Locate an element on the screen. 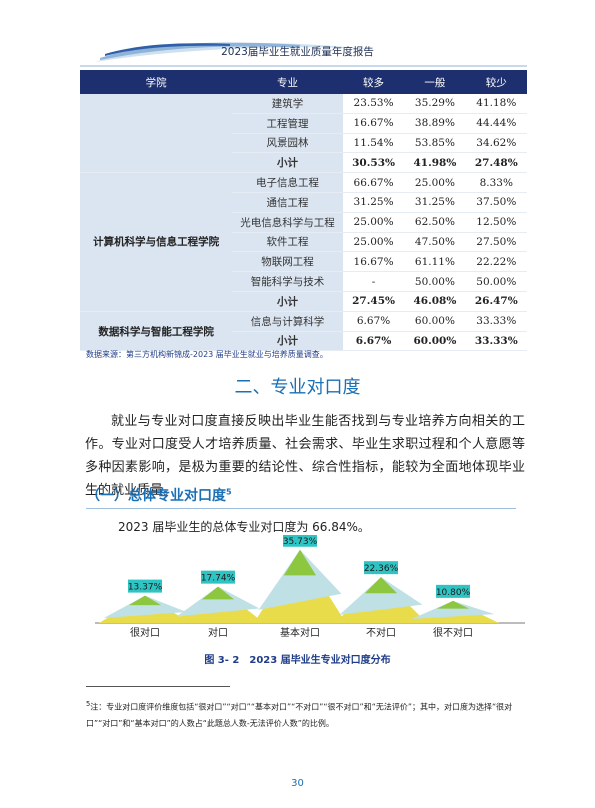 The image size is (595, 808). value-cell: 22.22% is located at coordinates (496, 262).